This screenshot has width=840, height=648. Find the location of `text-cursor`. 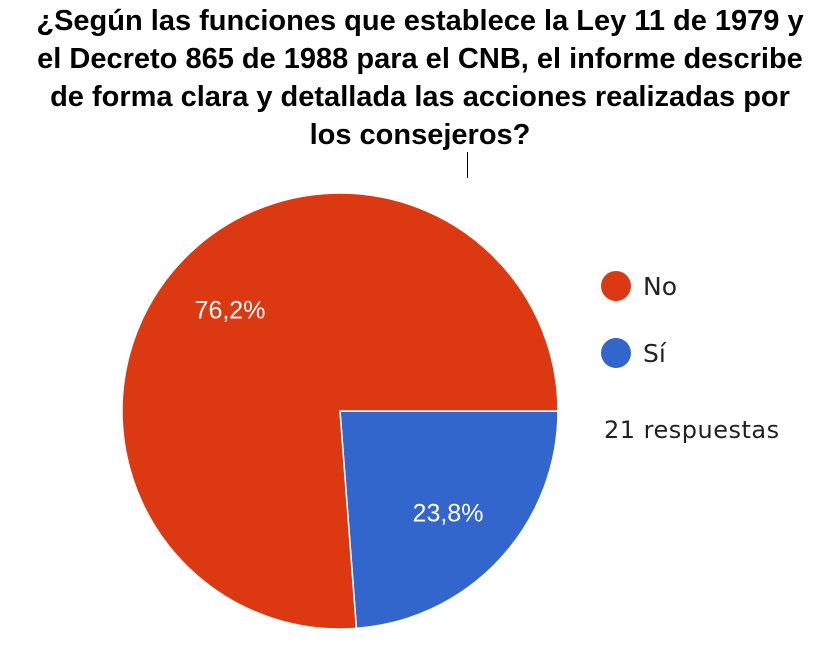

text-cursor is located at coordinates (467, 165).